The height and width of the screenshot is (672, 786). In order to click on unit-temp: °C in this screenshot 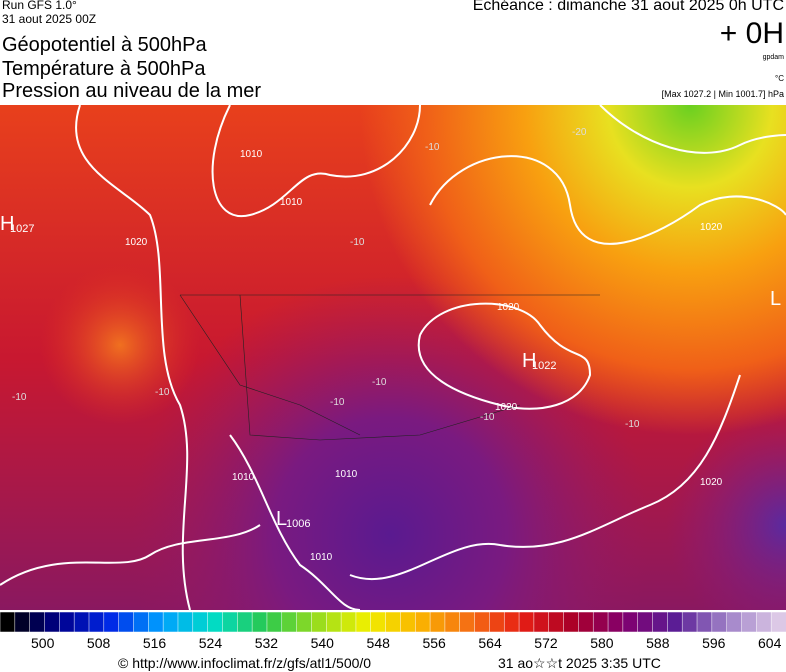, I will do `click(779, 78)`.